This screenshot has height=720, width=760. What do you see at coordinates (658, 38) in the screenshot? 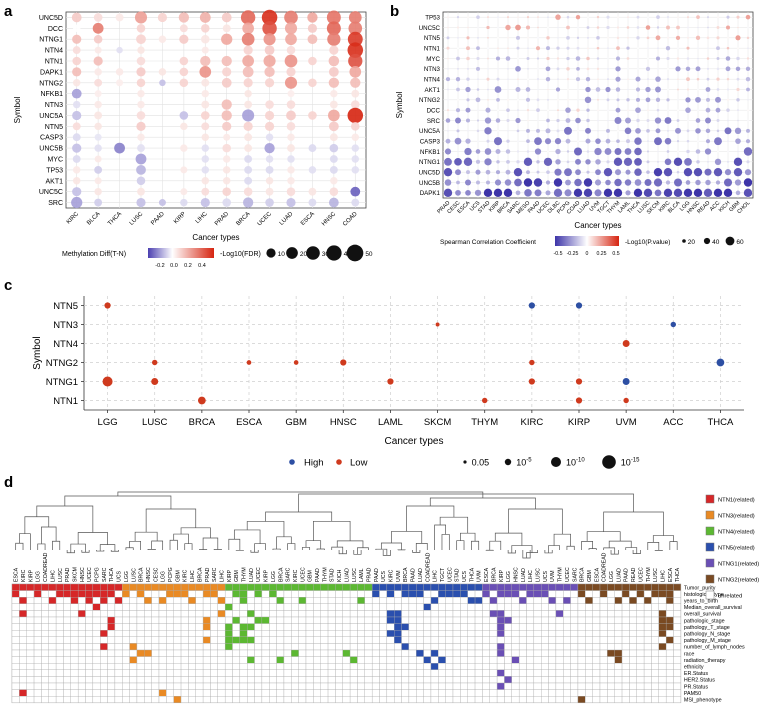
I see `dot-NTN5-SKCM` at bounding box center [658, 38].